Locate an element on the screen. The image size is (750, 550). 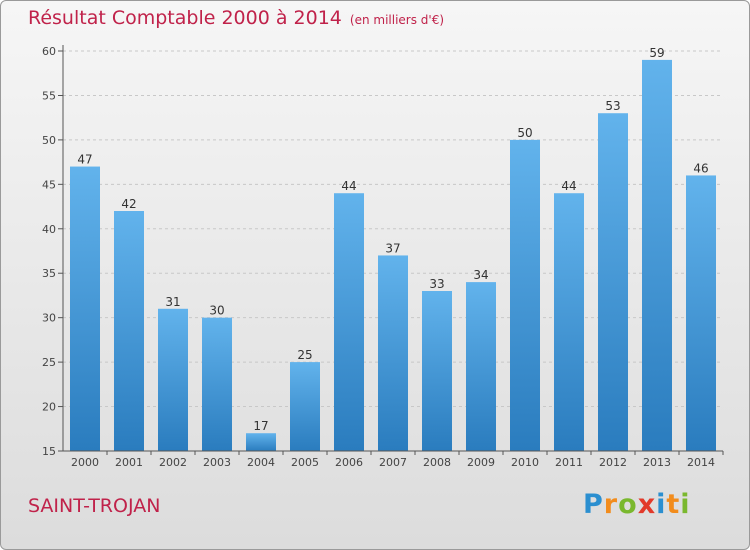
x-tick-label-2010: 2010 is located at coordinates (525, 462).